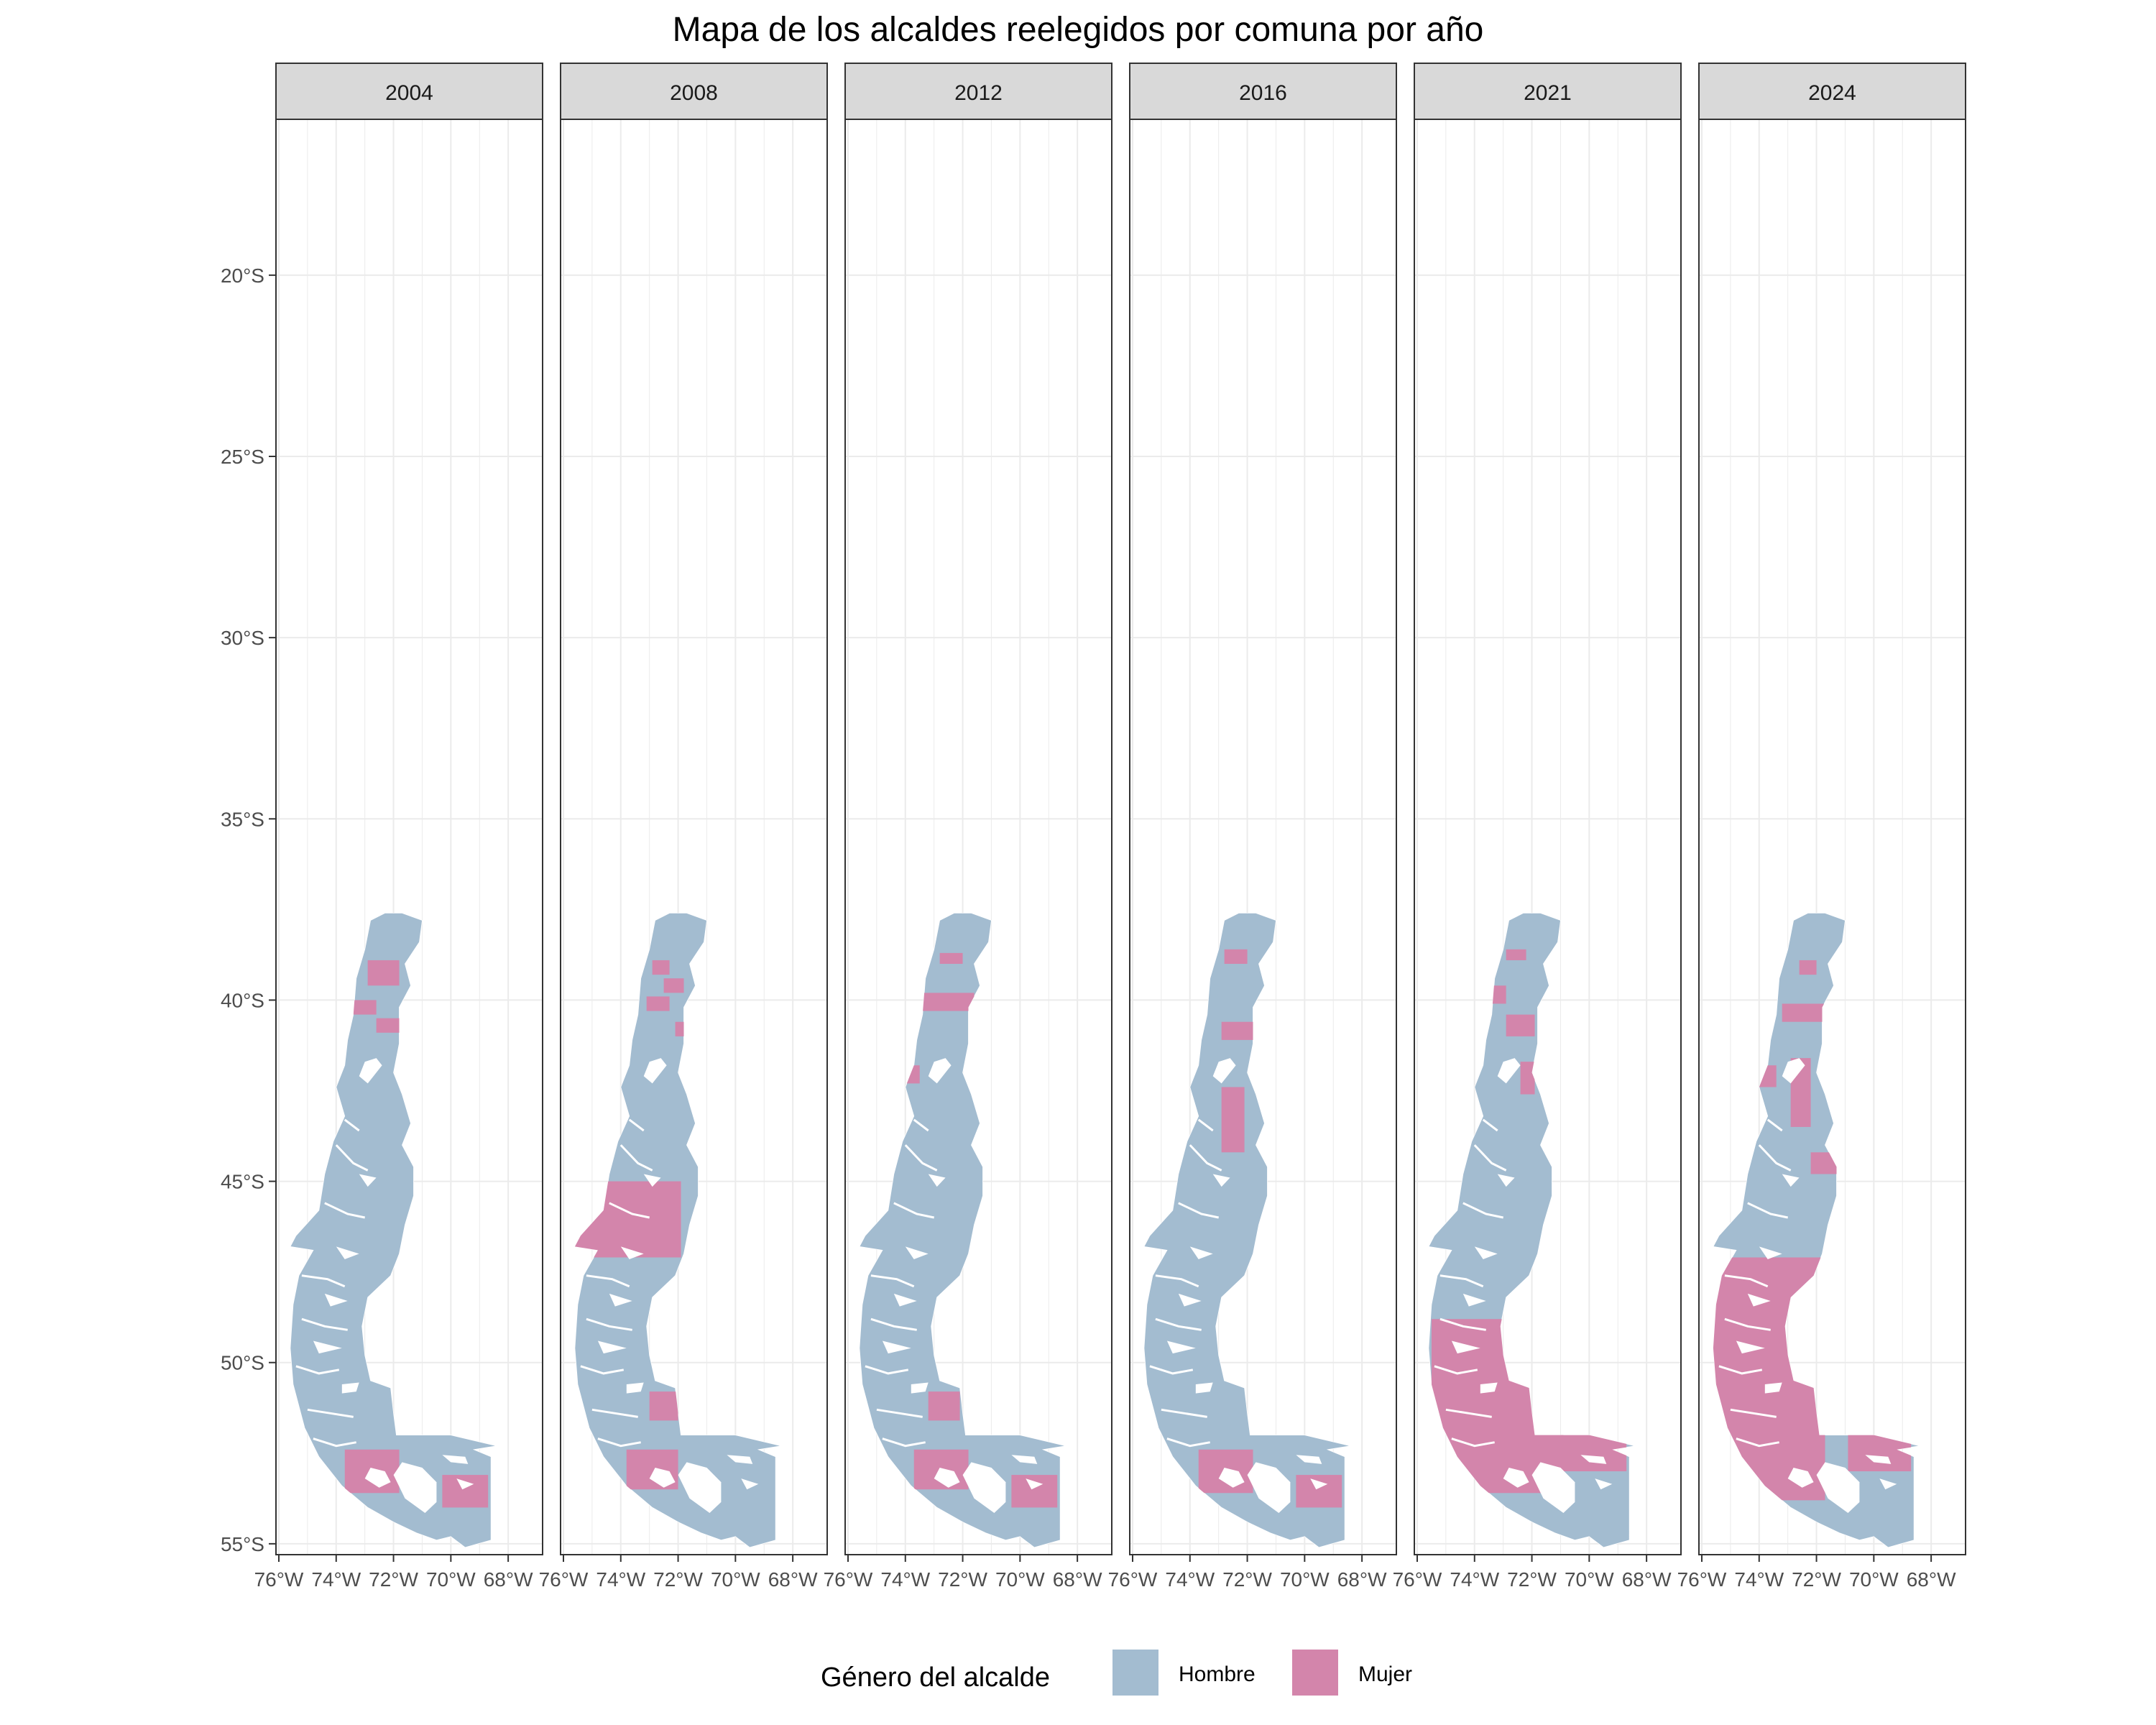  I want to click on comunas-map, so click(394, 1230).